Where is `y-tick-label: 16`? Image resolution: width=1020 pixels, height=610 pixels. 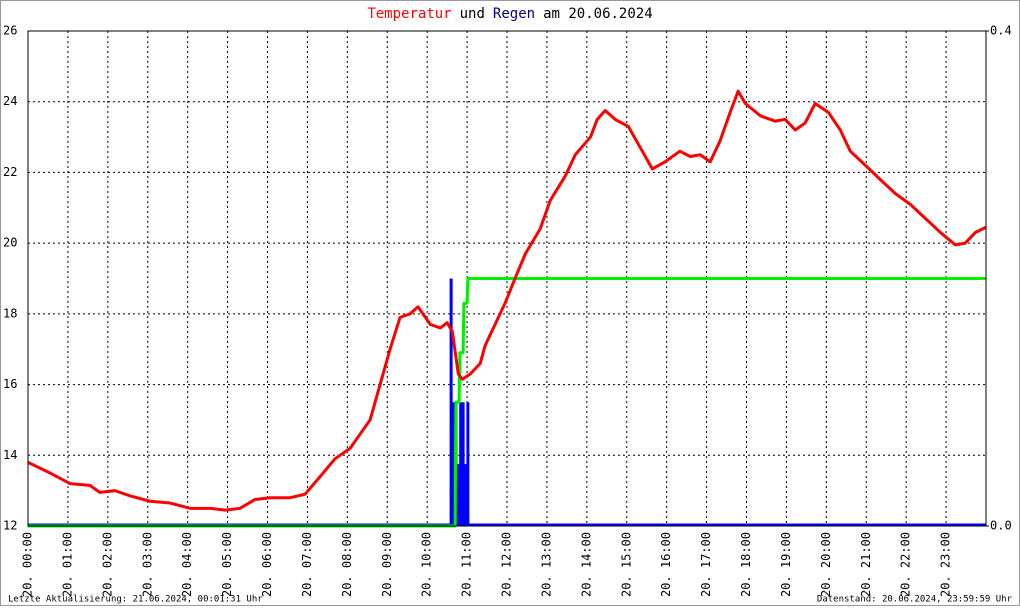 y-tick-label: 16 is located at coordinates (10, 384).